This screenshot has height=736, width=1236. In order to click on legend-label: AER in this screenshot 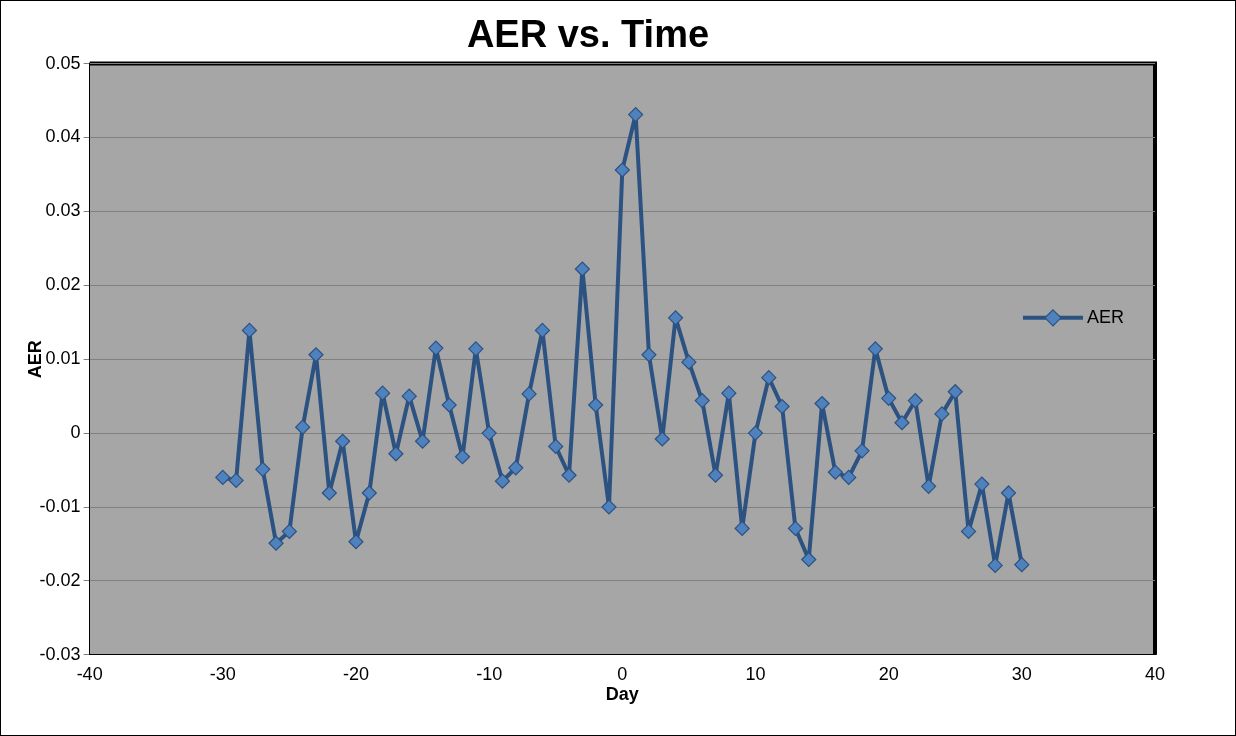, I will do `click(1105, 316)`.